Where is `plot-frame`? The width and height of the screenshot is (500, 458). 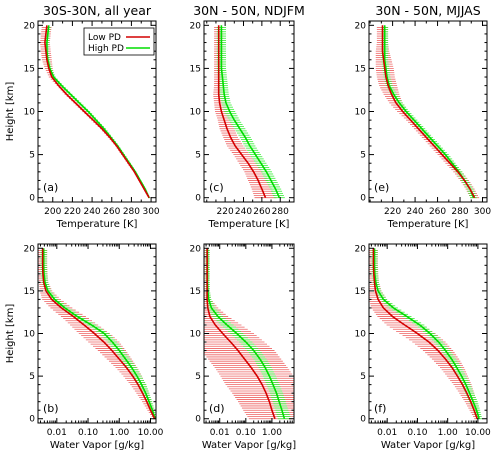
plot-frame is located at coordinates (428, 111).